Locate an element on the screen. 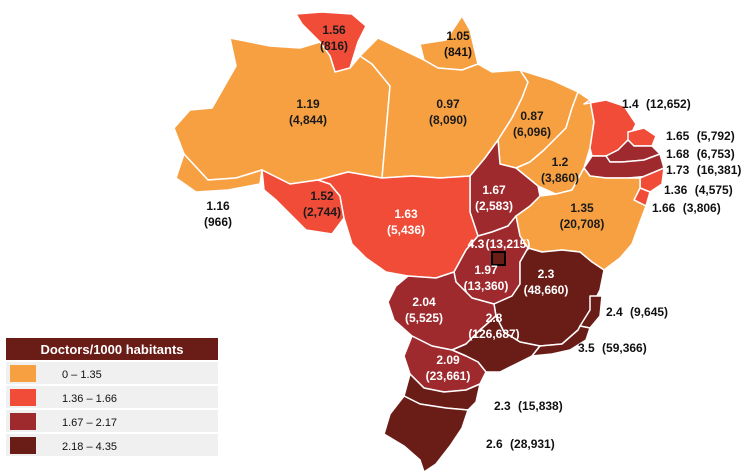 This screenshot has width=749, height=475. tocantins-doctors: (2,583) is located at coordinates (494, 206).